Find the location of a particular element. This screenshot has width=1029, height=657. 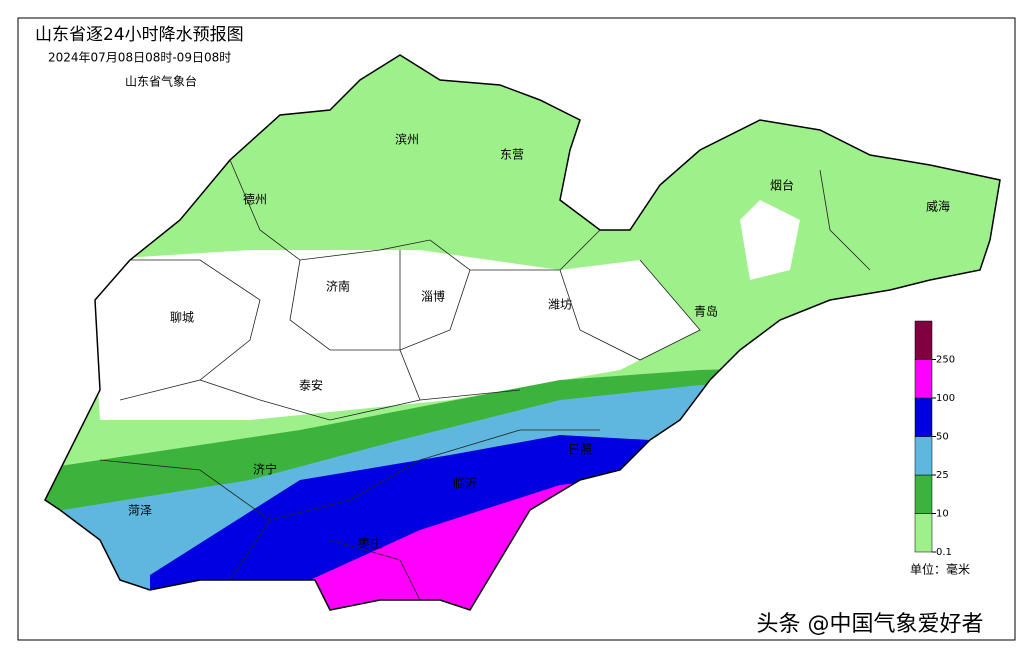

city-label: 烟台 is located at coordinates (782, 185).